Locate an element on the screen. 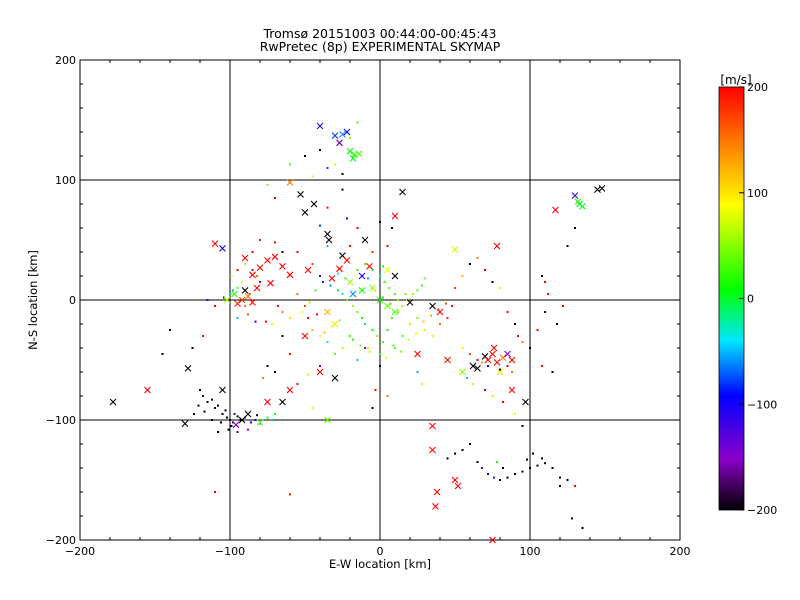 The image size is (800, 600). x-axis-label: E-W location [km] is located at coordinates (380, 564).